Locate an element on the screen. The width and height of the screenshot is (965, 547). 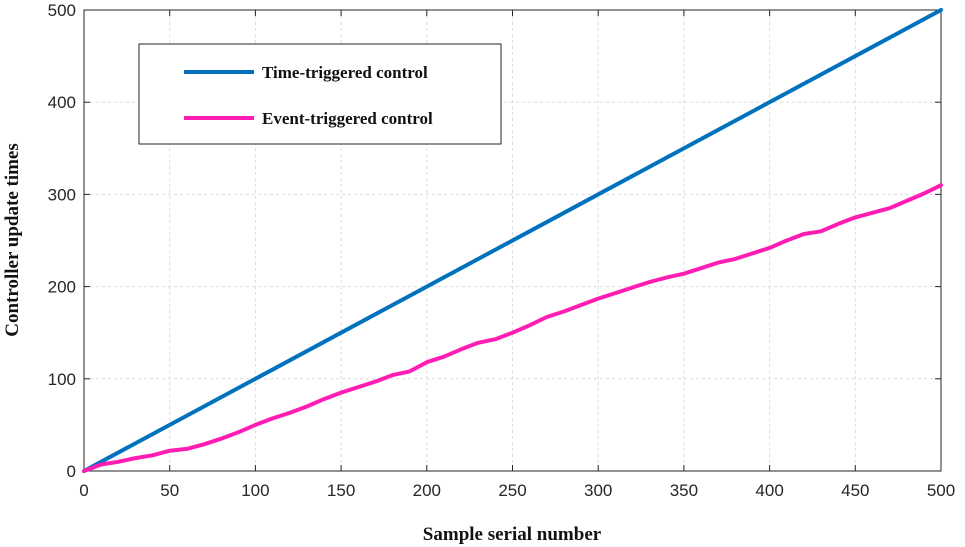
x-tick-label: 450 is located at coordinates (855, 490).